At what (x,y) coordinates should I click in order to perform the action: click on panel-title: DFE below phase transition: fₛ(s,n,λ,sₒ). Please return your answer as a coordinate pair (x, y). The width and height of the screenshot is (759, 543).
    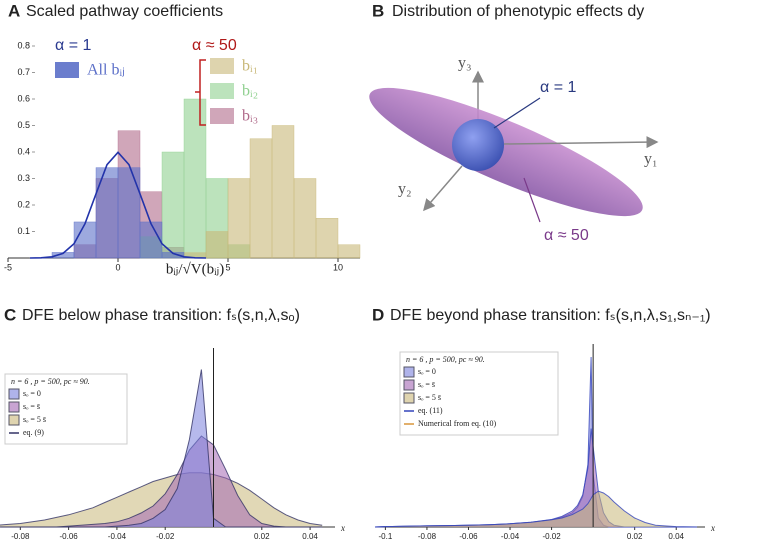
    Looking at the image, I should click on (161, 315).